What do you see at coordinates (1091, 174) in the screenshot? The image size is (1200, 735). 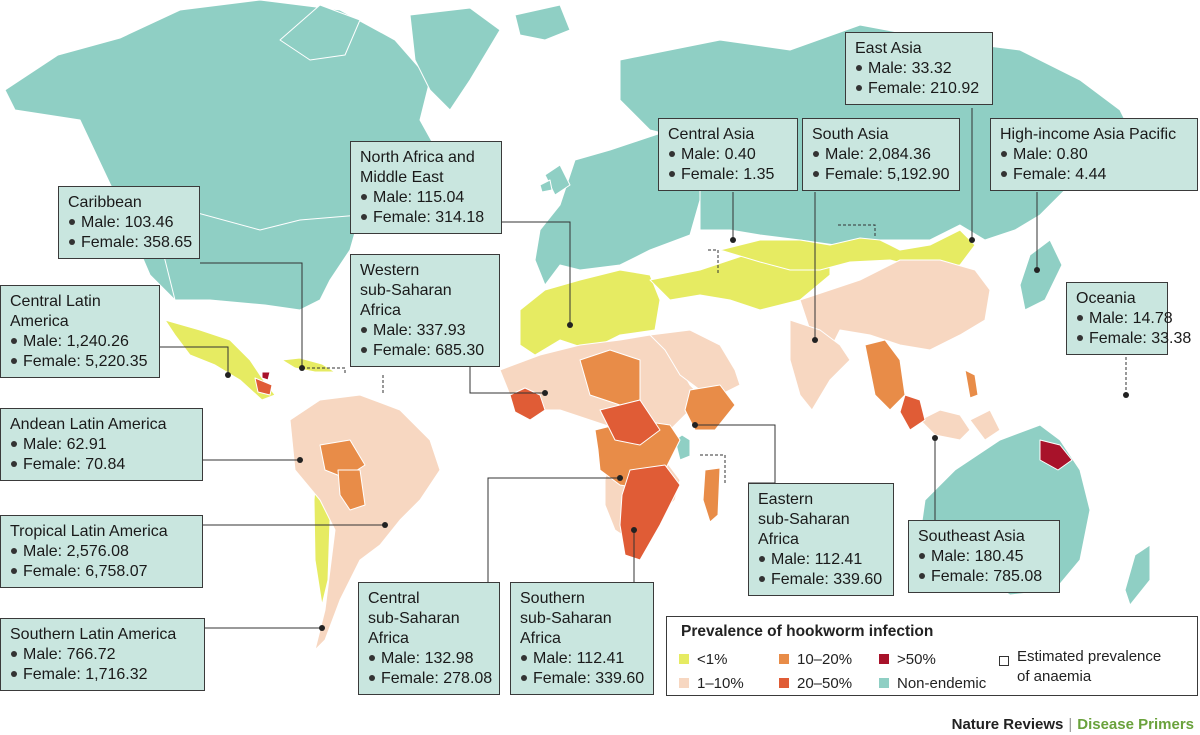 I see `female-value: 4.44` at bounding box center [1091, 174].